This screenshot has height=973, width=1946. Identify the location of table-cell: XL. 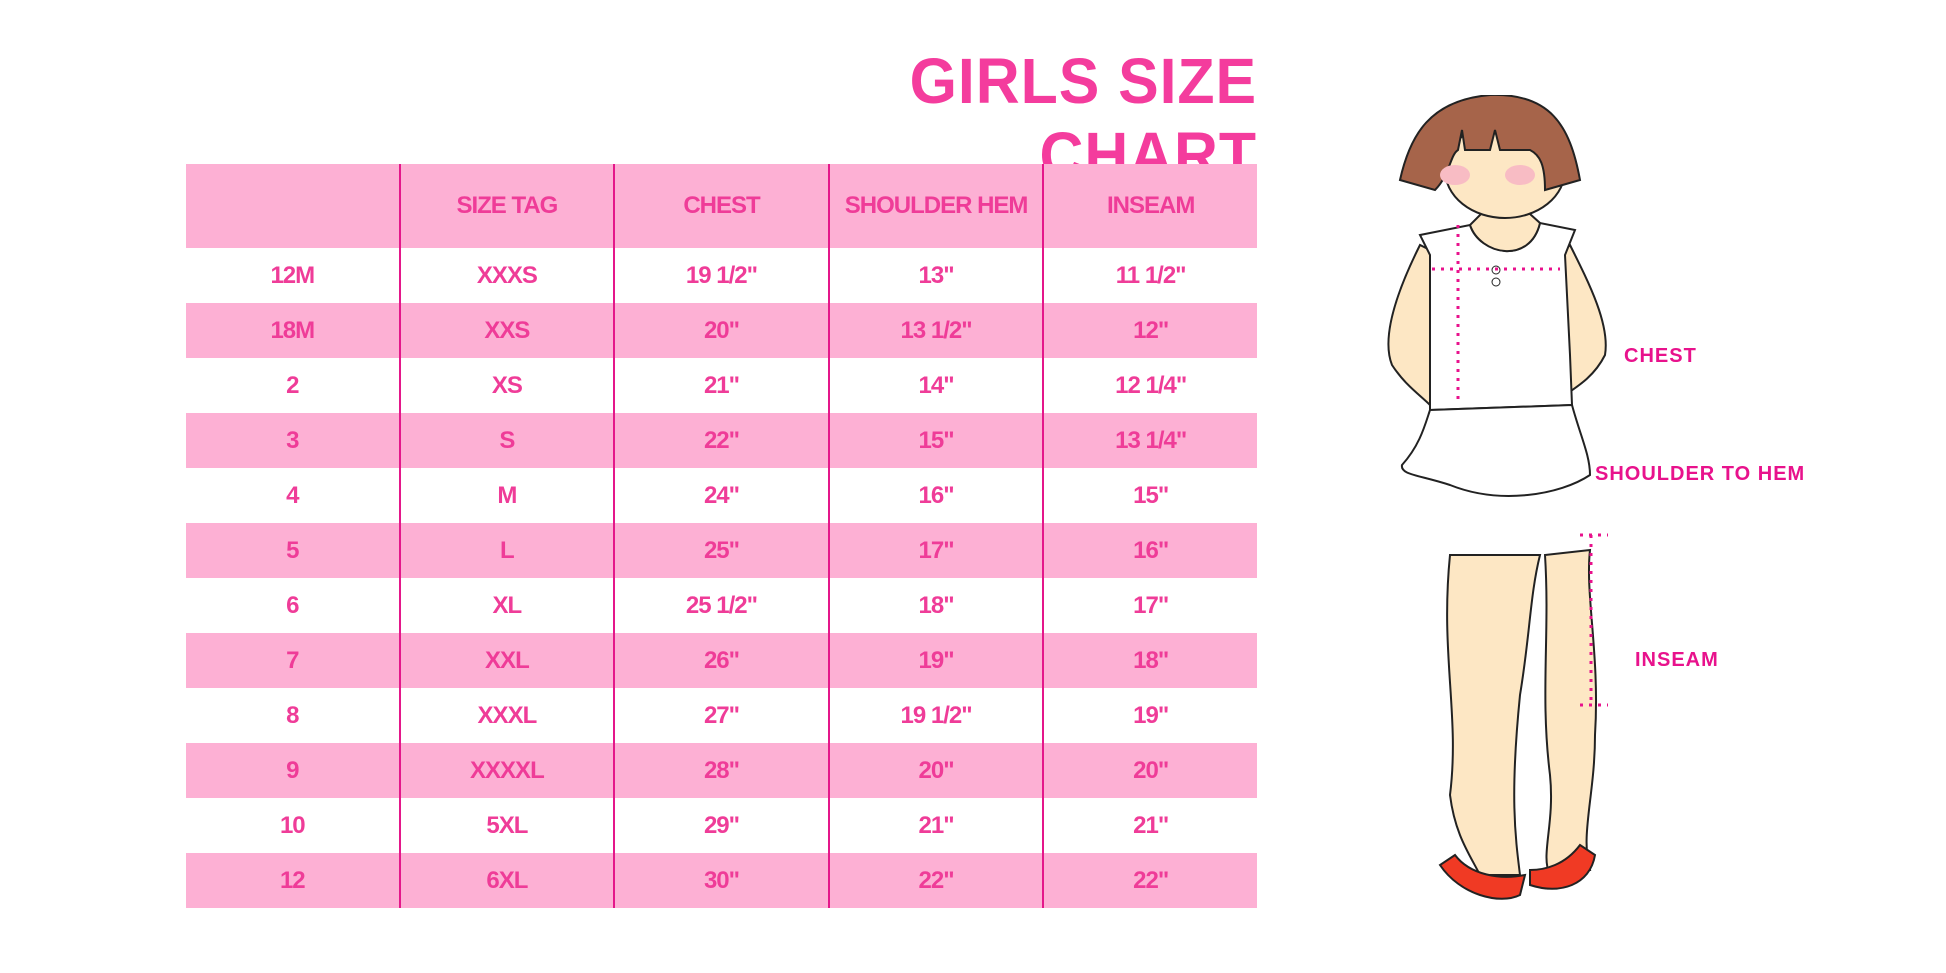
(506, 605).